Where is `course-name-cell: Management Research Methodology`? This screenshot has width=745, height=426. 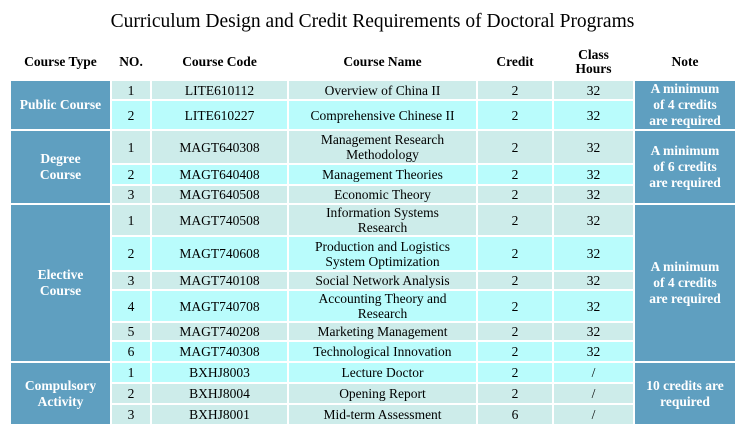
course-name-cell: Management Research Methodology is located at coordinates (382, 147).